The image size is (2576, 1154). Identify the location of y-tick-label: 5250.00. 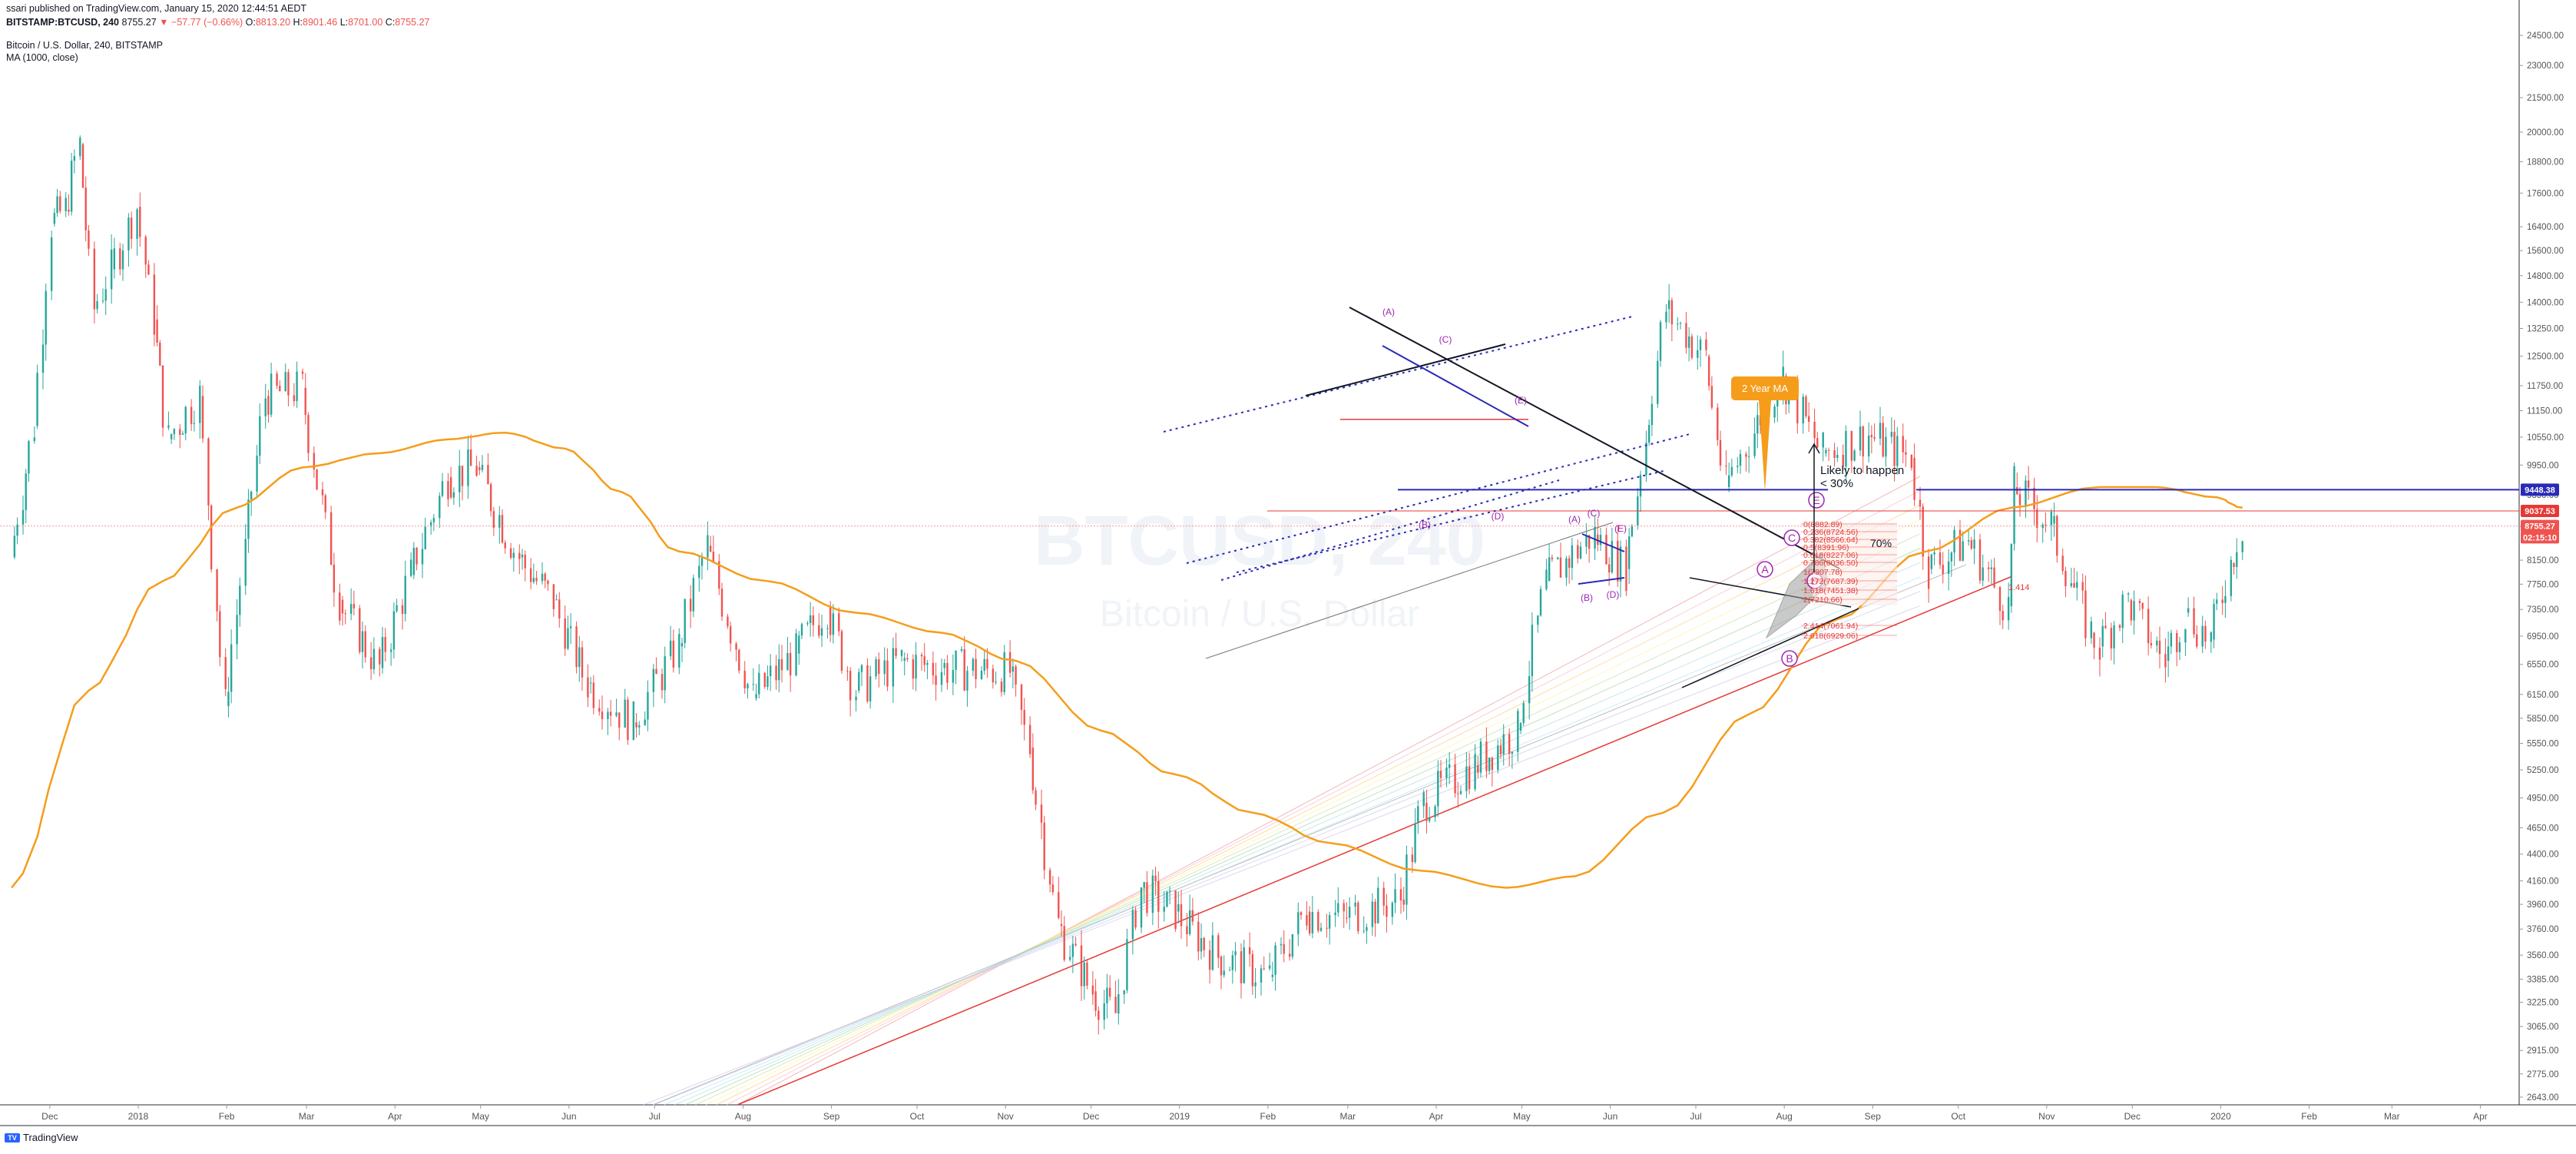
(2543, 770).